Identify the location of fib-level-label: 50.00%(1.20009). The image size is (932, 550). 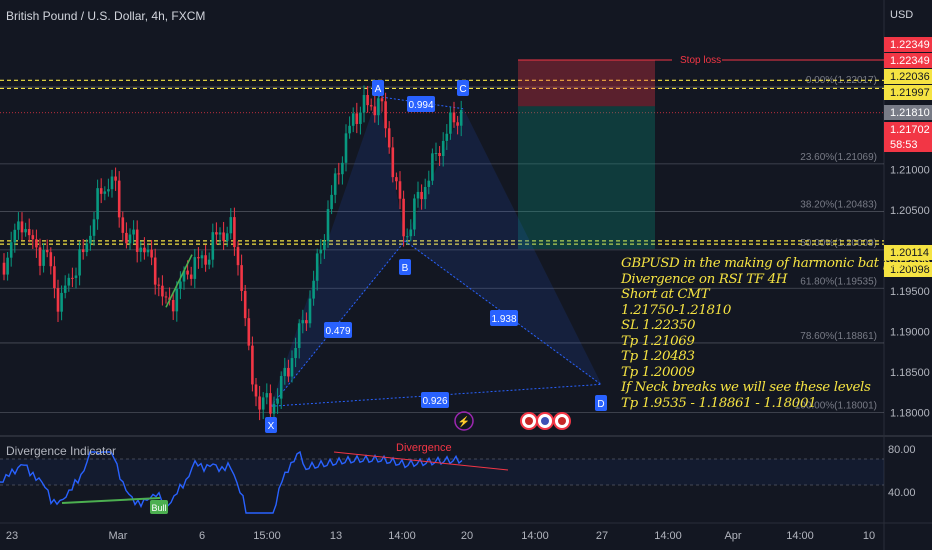
(838, 243).